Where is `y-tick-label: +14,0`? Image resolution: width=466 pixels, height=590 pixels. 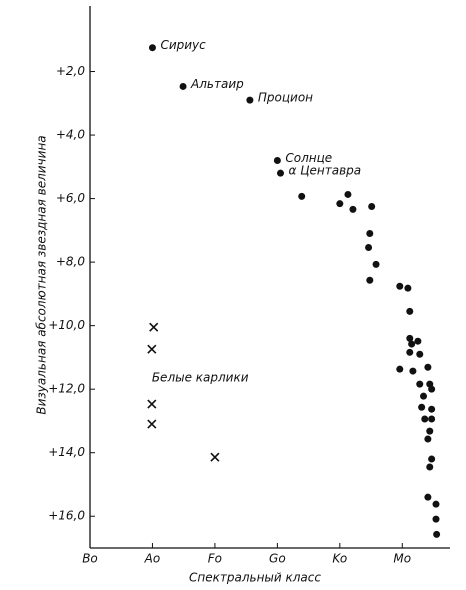
y-tick-label: +14,0 is located at coordinates (66, 452).